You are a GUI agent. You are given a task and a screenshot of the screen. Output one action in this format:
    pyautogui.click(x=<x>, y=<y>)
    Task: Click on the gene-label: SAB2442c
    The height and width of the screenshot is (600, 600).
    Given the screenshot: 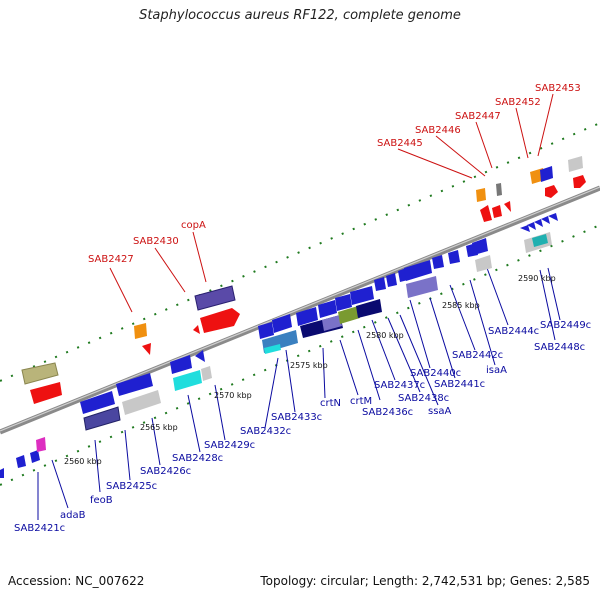 What is the action you would take?
    pyautogui.click(x=477, y=355)
    